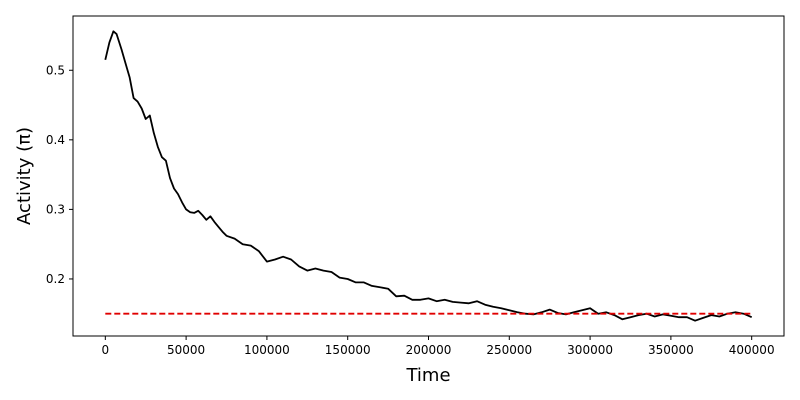  I want to click on y-tick-label: 0.5, so click(55, 70).